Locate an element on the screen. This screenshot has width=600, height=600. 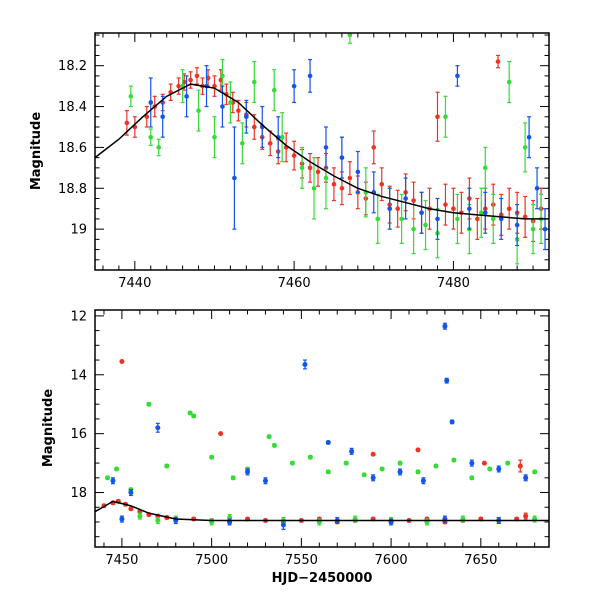
x-tick-label: 7450 is located at coordinates (121, 560).